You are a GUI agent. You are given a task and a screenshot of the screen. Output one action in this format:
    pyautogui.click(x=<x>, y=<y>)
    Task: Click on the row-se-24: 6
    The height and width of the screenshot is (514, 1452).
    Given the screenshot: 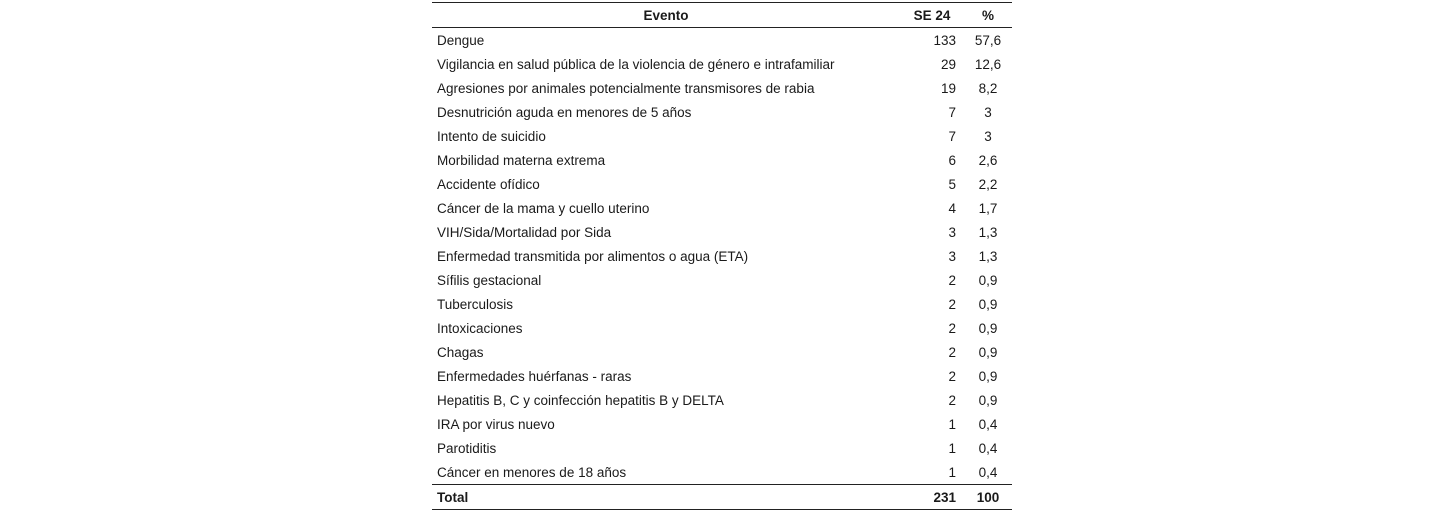 What is the action you would take?
    pyautogui.click(x=952, y=160)
    